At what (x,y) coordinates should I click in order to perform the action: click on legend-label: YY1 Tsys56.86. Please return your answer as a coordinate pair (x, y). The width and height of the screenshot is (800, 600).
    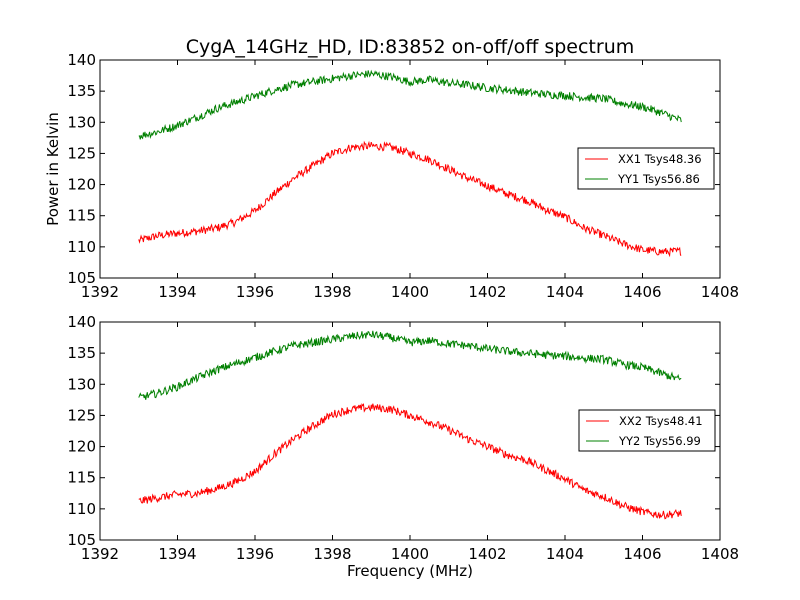
    Looking at the image, I should click on (658, 179).